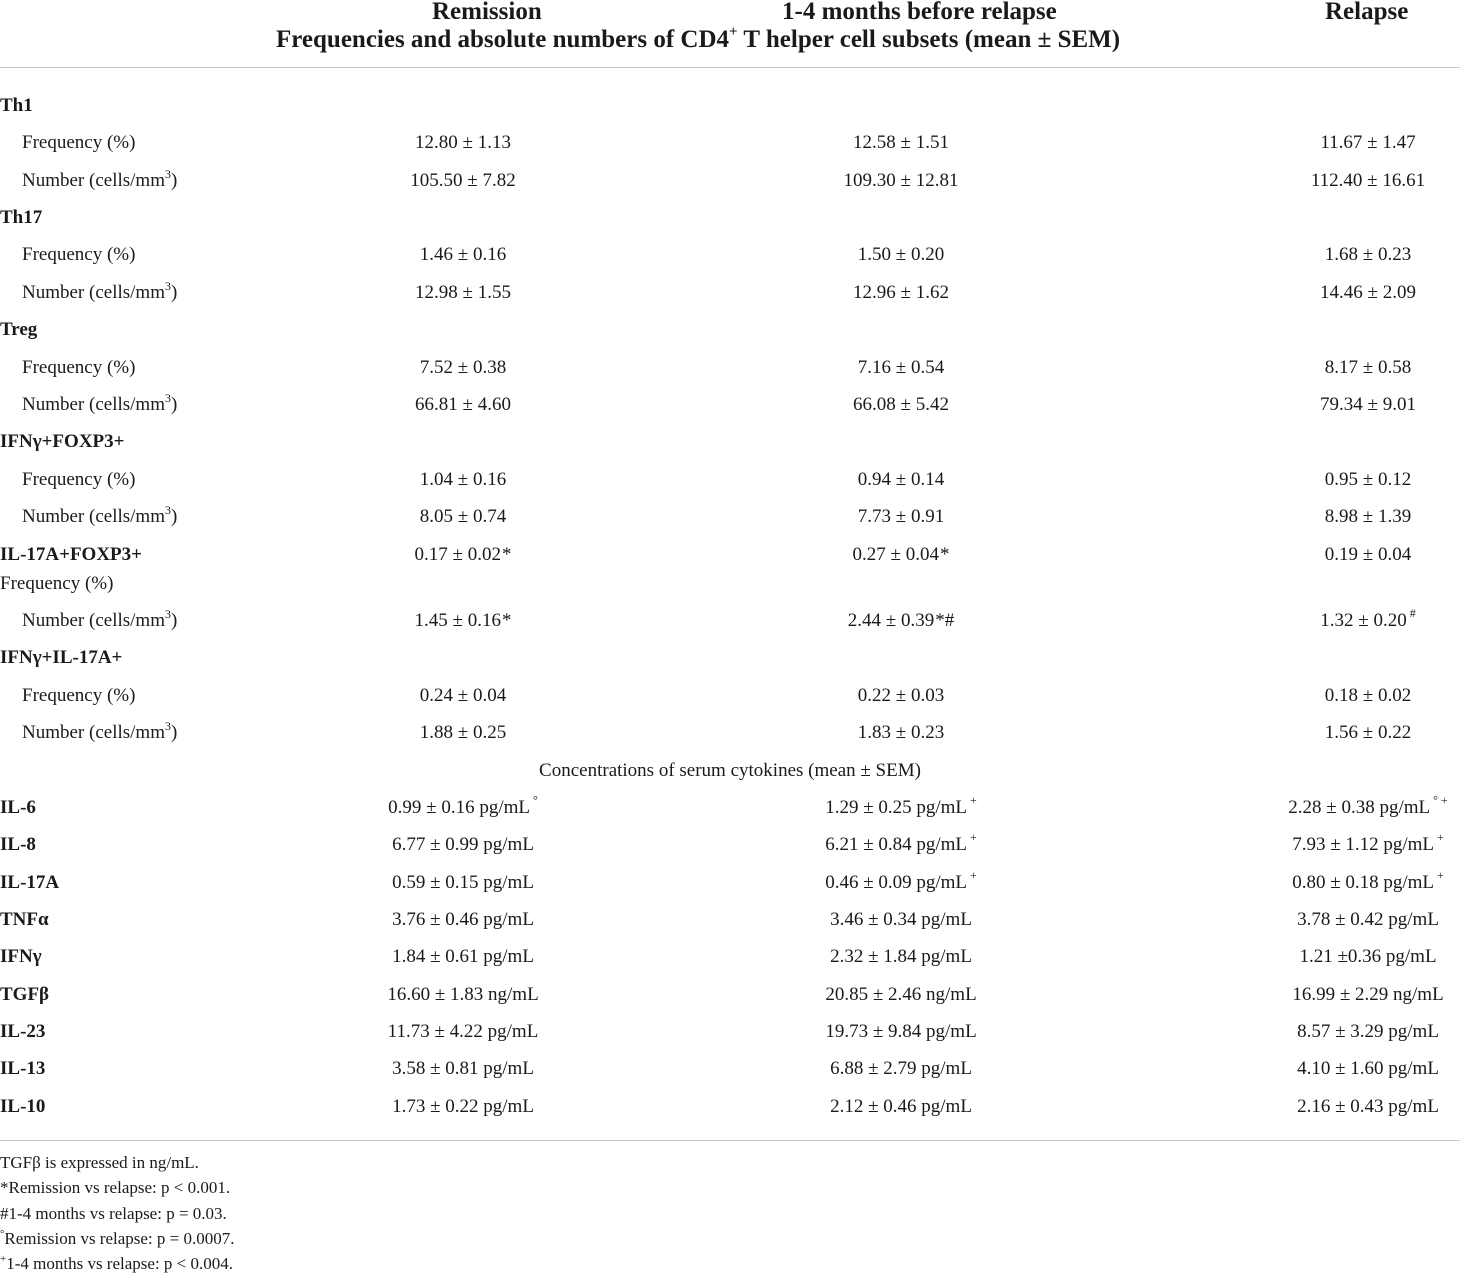 The width and height of the screenshot is (1460, 1278). I want to click on footer-divider, so click(730, 1140).